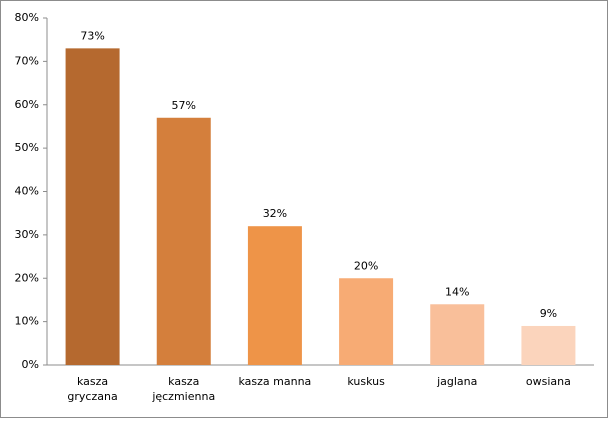 The image size is (609, 423). Describe the element at coordinates (27, 60) in the screenshot. I see `y-tick-label: 70%` at that location.